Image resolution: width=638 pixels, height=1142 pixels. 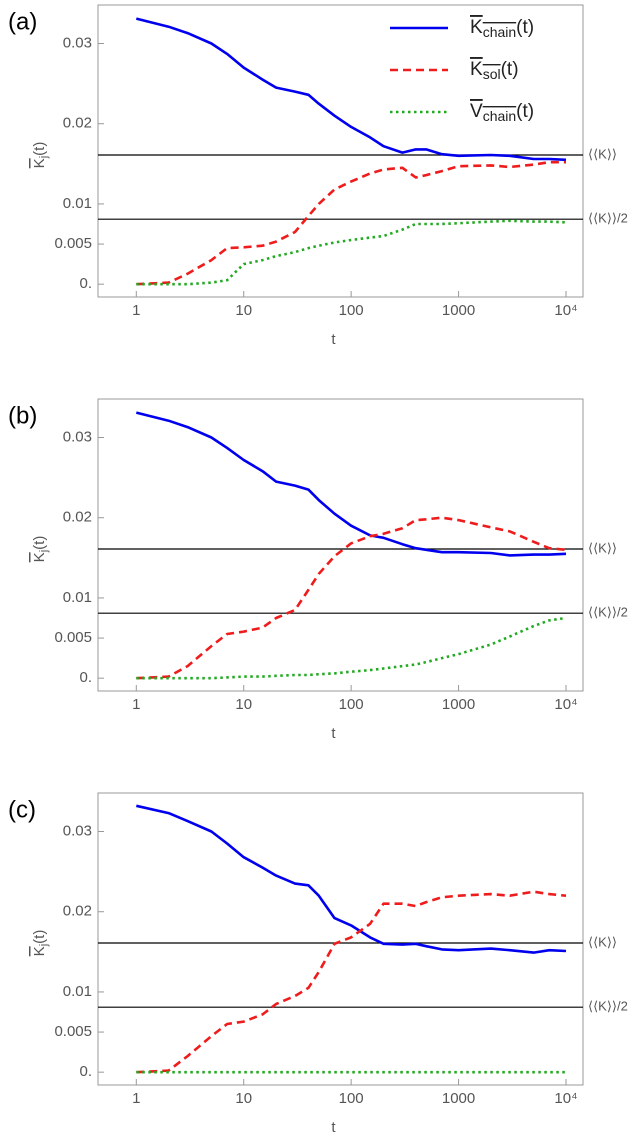 I want to click on panel-label: (a), so click(x=22, y=21).